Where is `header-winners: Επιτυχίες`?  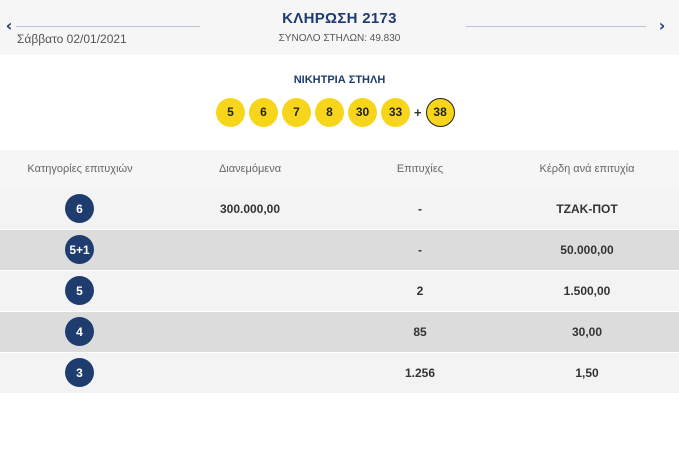 header-winners: Επιτυχίες is located at coordinates (420, 169).